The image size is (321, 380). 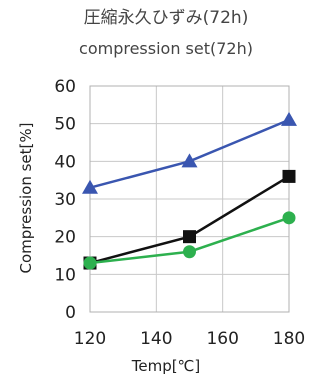 What do you see at coordinates (65, 125) in the screenshot?
I see `y-tick-label: 50` at bounding box center [65, 125].